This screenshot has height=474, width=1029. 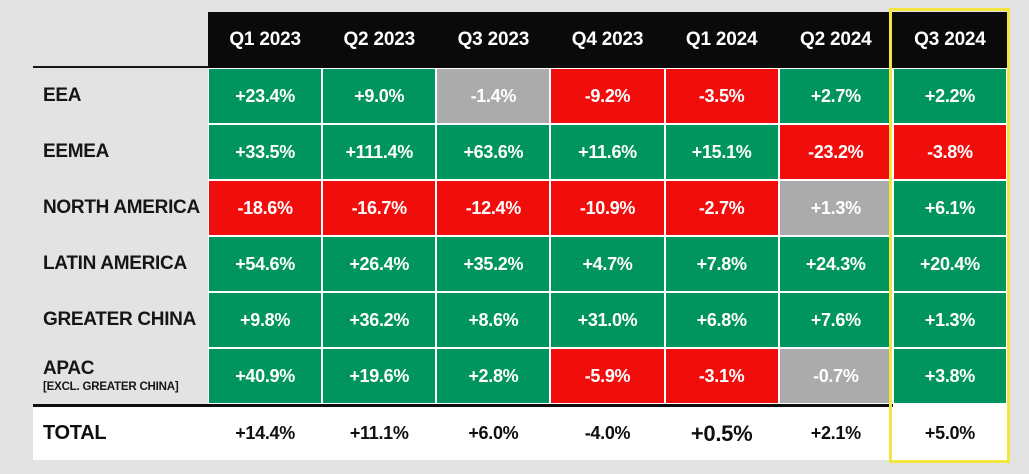 I want to click on value-cell: +6.8%, so click(x=721, y=320).